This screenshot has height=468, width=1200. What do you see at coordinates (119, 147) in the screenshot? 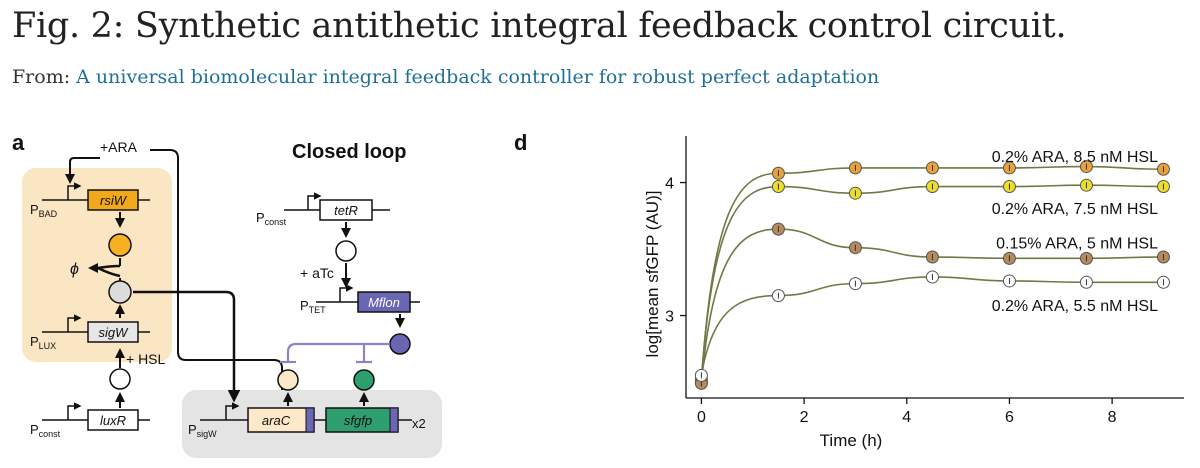
I see `ara-inducer-label: +ARA` at bounding box center [119, 147].